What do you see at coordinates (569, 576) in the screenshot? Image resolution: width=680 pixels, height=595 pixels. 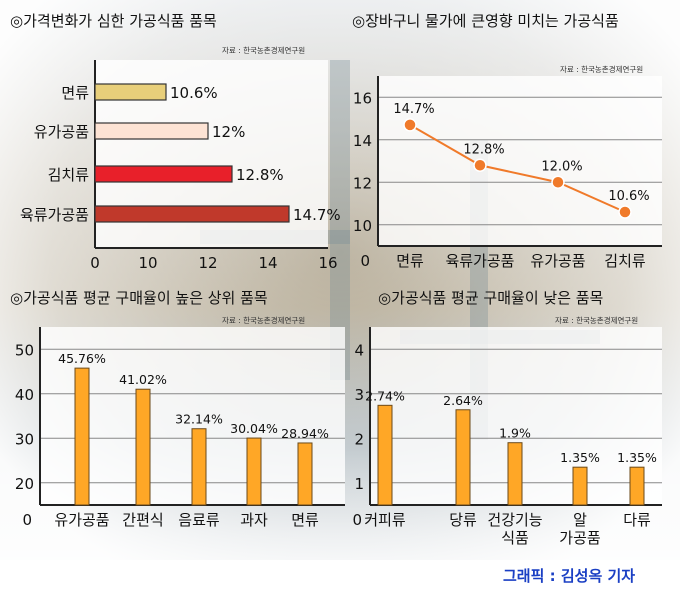 I see `graphic-credit: 그래픽 : 김성옥 기자` at bounding box center [569, 576].